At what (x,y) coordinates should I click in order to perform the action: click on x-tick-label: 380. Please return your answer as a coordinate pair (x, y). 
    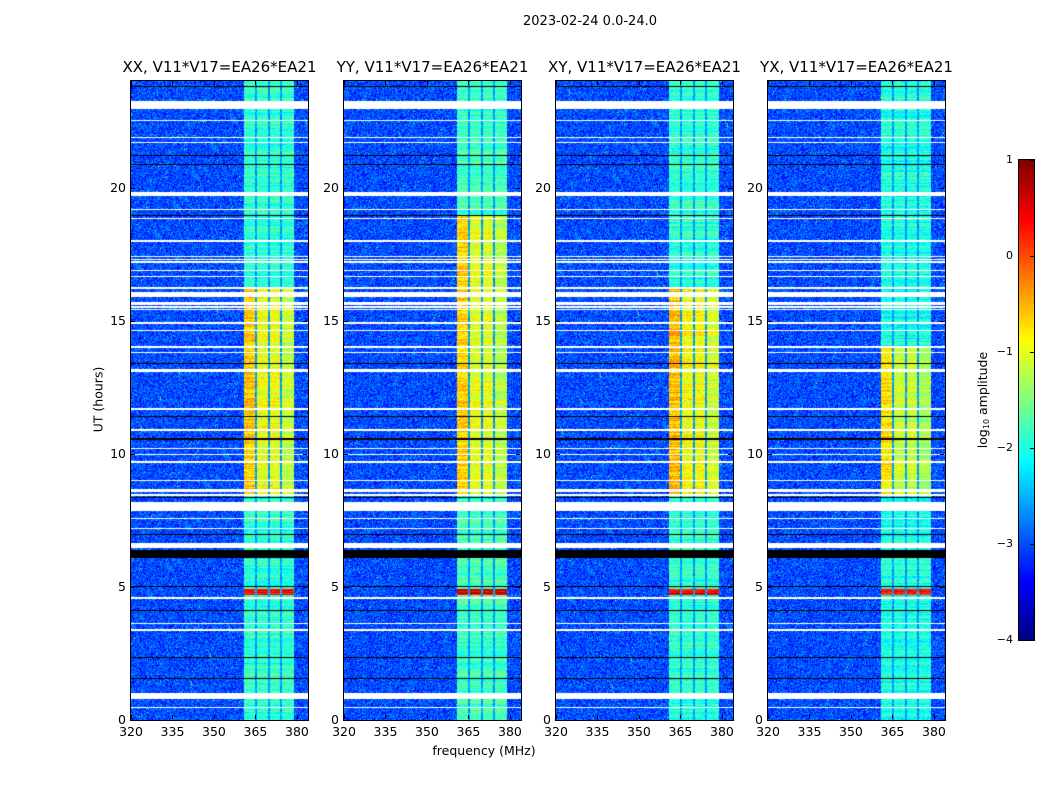
    Looking at the image, I should click on (934, 731).